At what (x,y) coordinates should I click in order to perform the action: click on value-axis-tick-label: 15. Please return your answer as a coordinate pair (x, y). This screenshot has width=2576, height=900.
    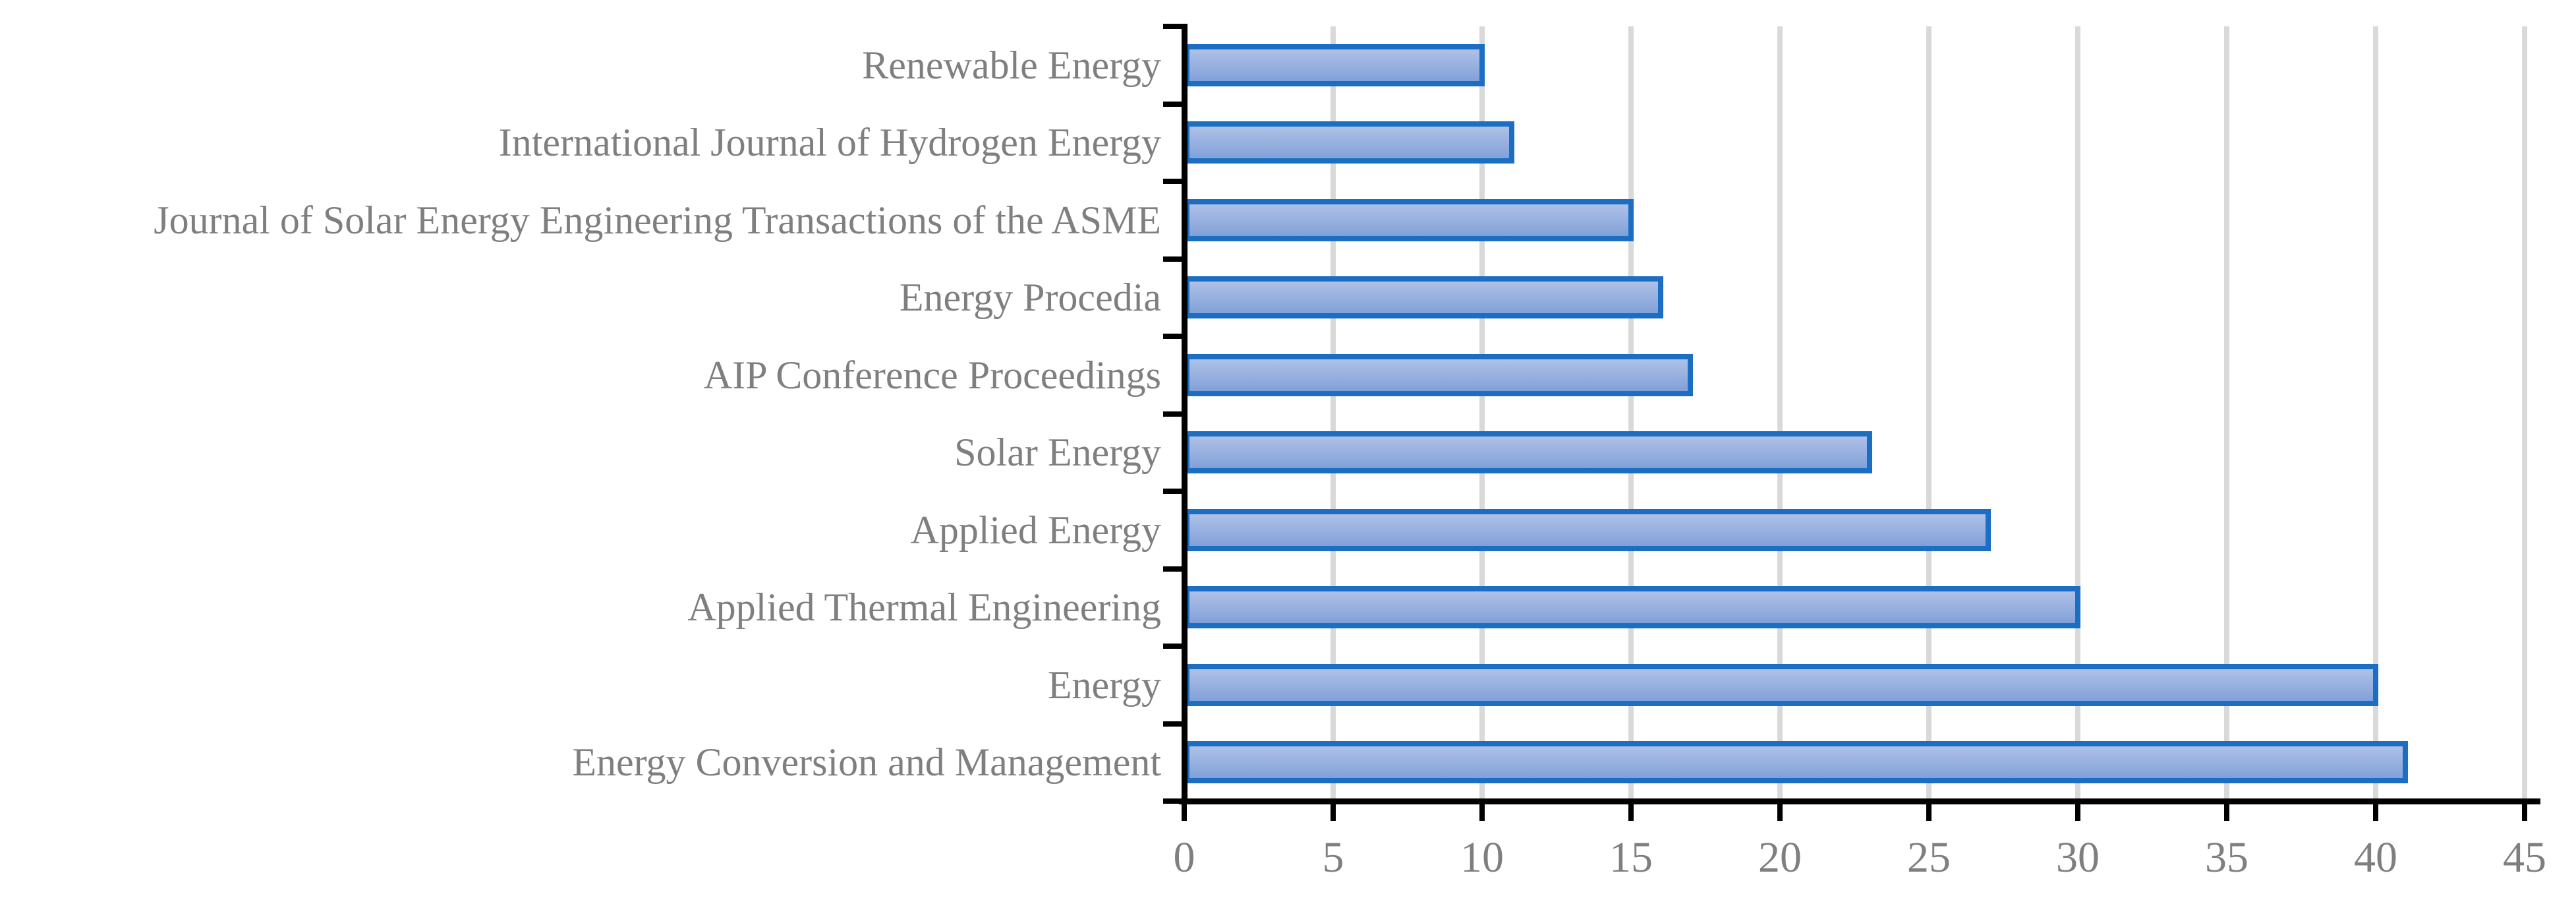
    Looking at the image, I should click on (1631, 857).